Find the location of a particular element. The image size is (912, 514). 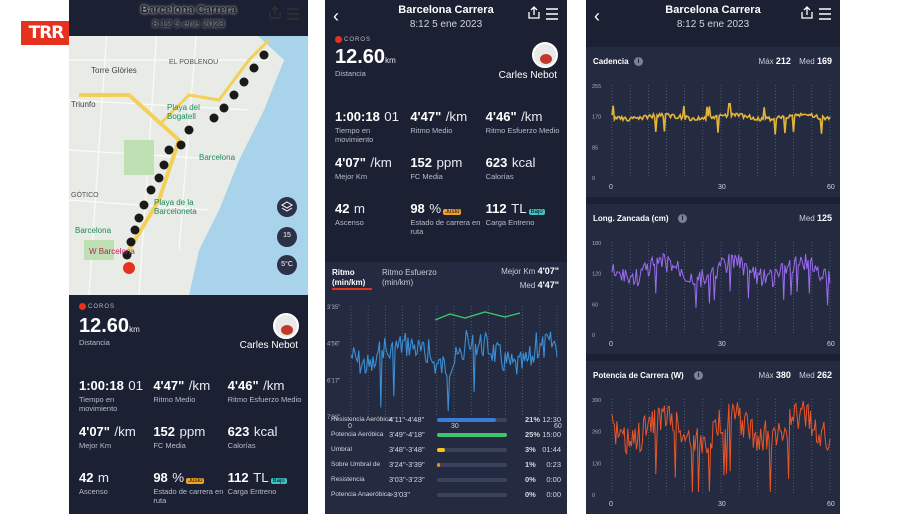

zone-row: Potencia Aeróbica 3'49"-4'18" 25% 15:00 is located at coordinates (446, 435).